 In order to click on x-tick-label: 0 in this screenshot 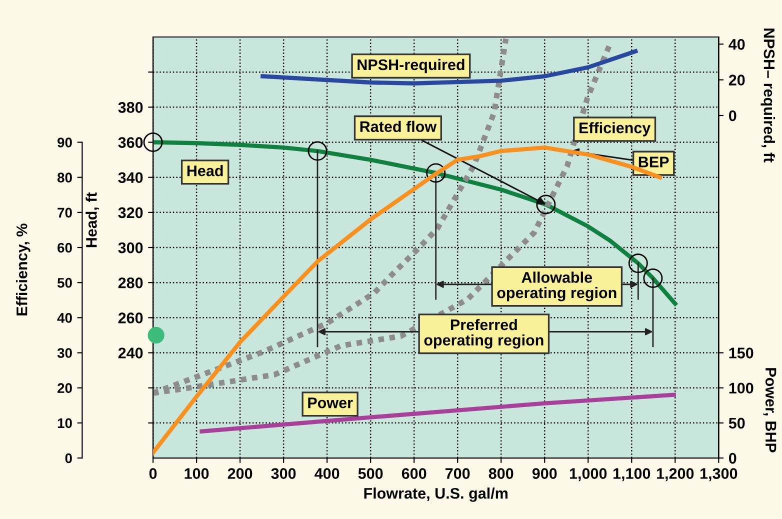, I will do `click(153, 473)`.